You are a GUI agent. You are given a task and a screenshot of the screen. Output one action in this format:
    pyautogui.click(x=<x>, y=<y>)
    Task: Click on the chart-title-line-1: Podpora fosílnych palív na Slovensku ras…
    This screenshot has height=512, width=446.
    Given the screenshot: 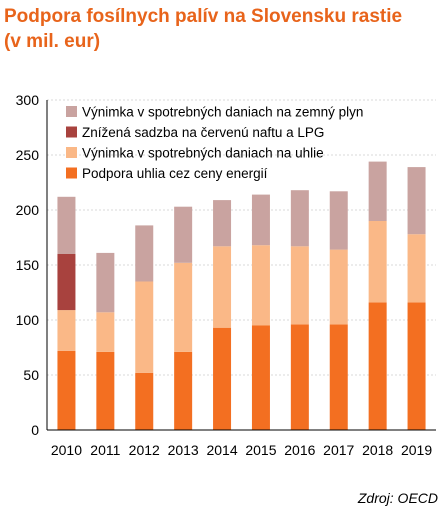 What is the action you would take?
    pyautogui.click(x=203, y=16)
    